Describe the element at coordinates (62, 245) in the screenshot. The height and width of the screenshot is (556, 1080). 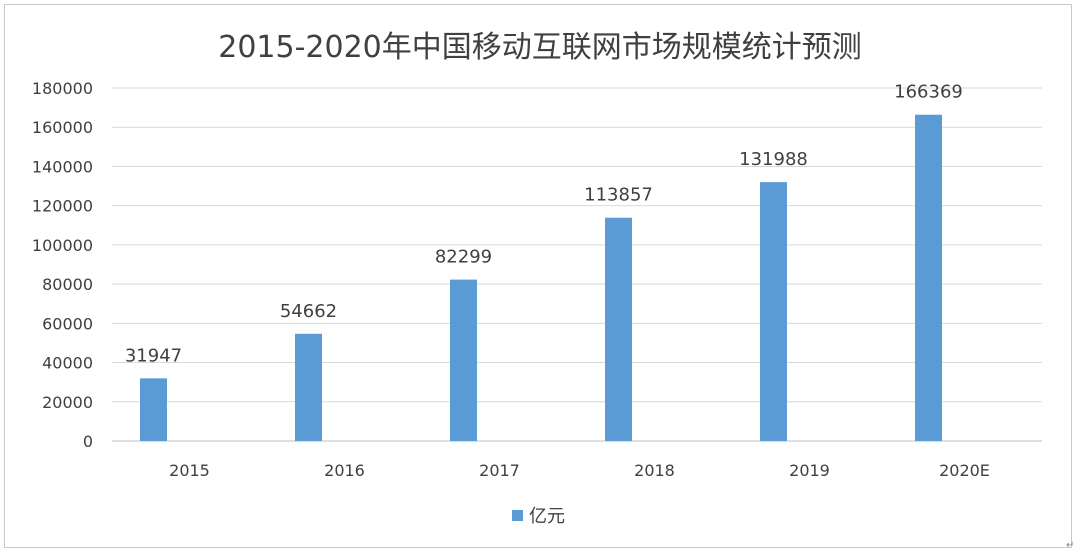
I see `y-tick-label: 100000` at that location.